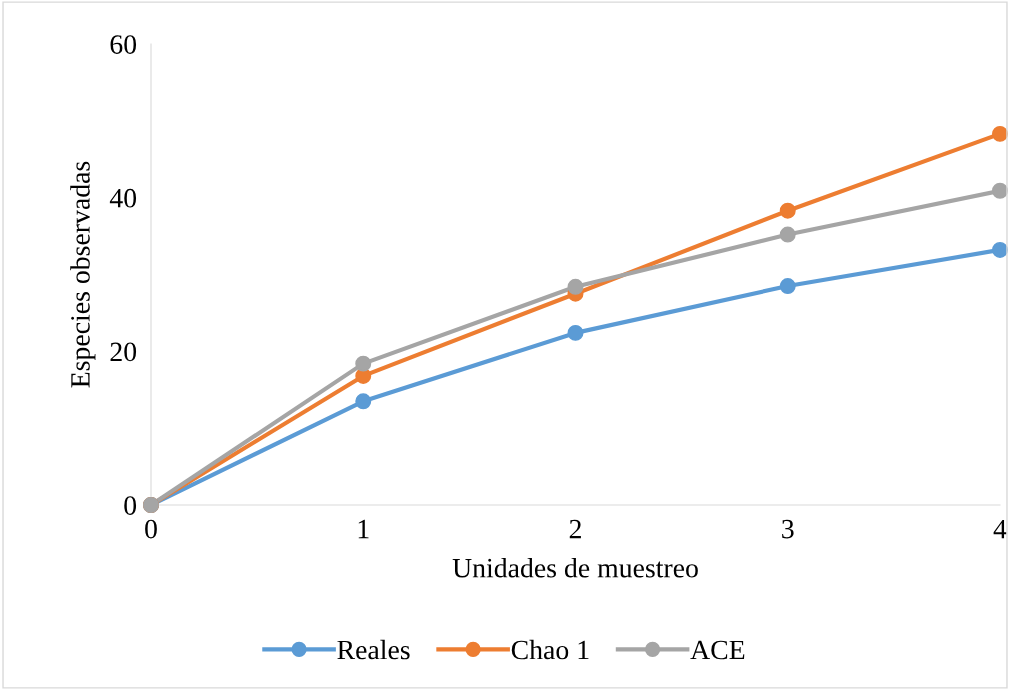 The image size is (1010, 690). What do you see at coordinates (788, 529) in the screenshot?
I see `x-tick-label: 3` at bounding box center [788, 529].